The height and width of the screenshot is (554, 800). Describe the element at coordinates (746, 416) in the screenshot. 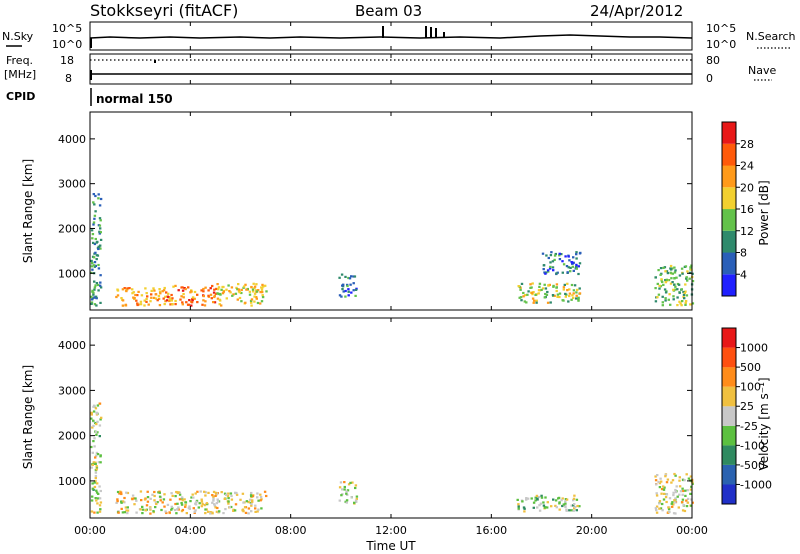

I see `velocity-colorbar: 1000 500 100 25 -25 -100 -500 -1000` at that location.